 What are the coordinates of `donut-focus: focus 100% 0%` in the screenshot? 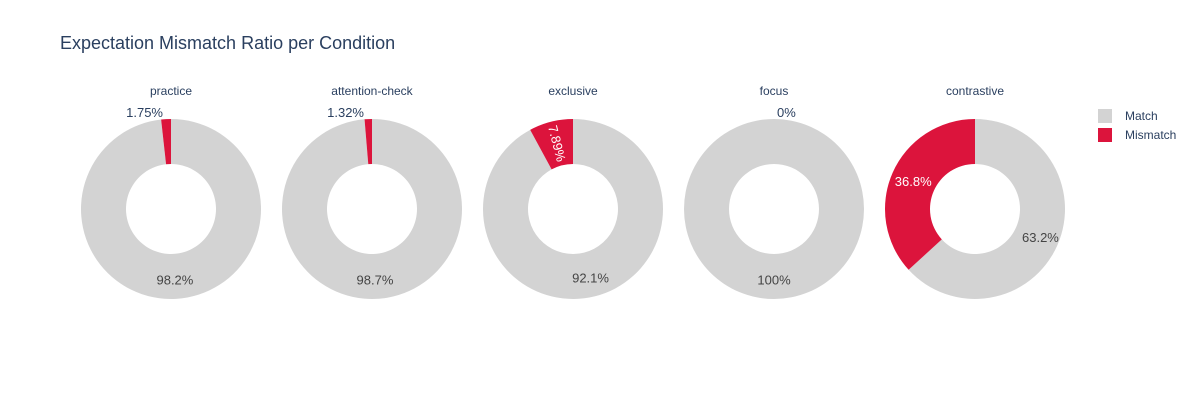 It's located at (774, 191).